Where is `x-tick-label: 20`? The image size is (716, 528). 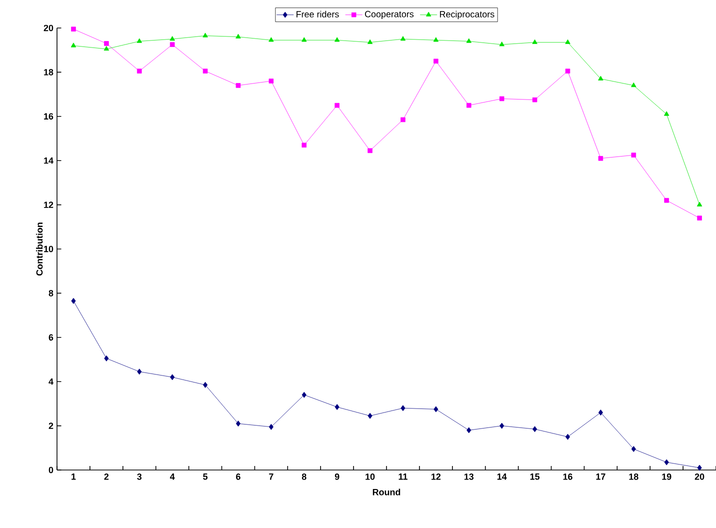
x-tick-label: 20 is located at coordinates (699, 477).